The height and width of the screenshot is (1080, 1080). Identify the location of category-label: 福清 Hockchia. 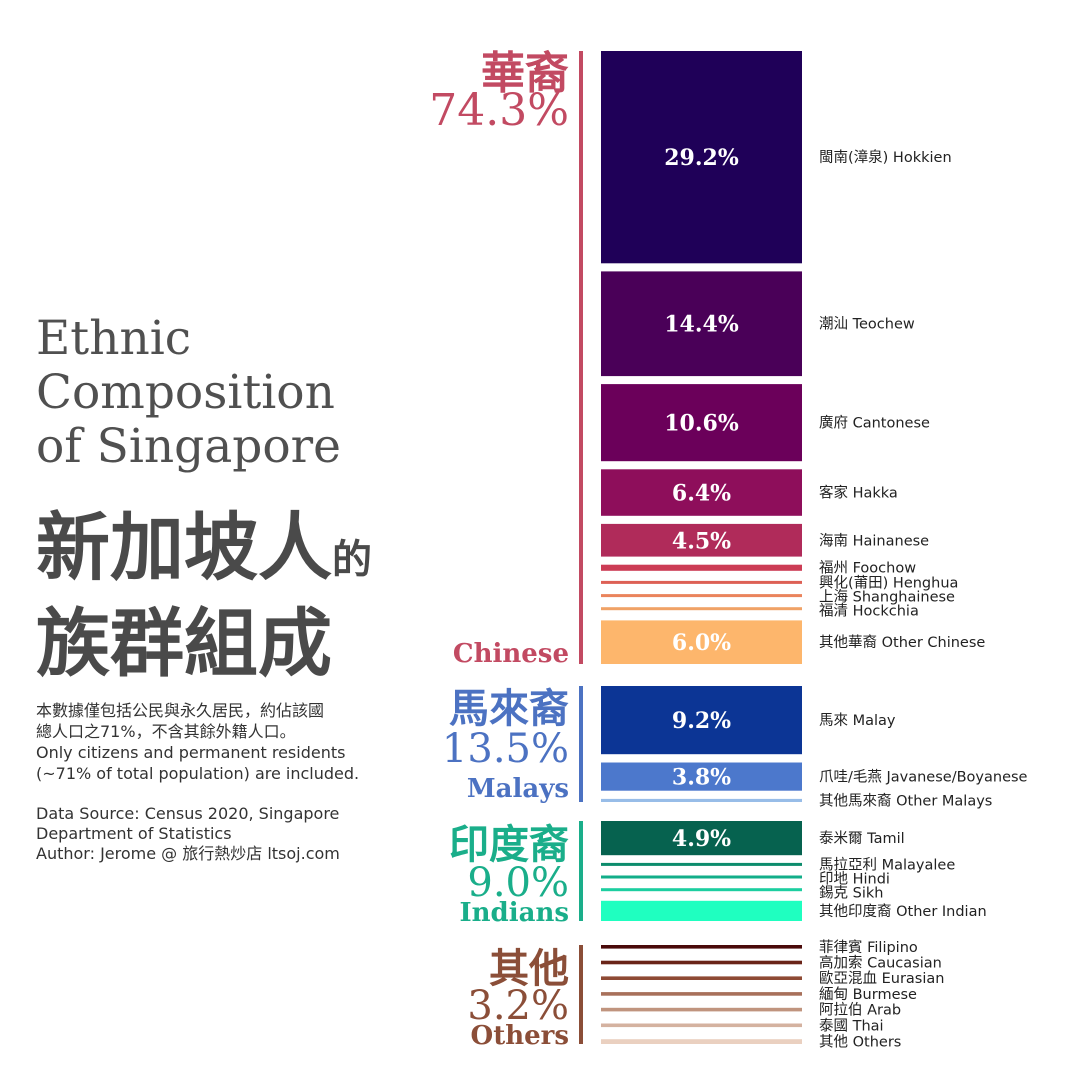
(869, 610).